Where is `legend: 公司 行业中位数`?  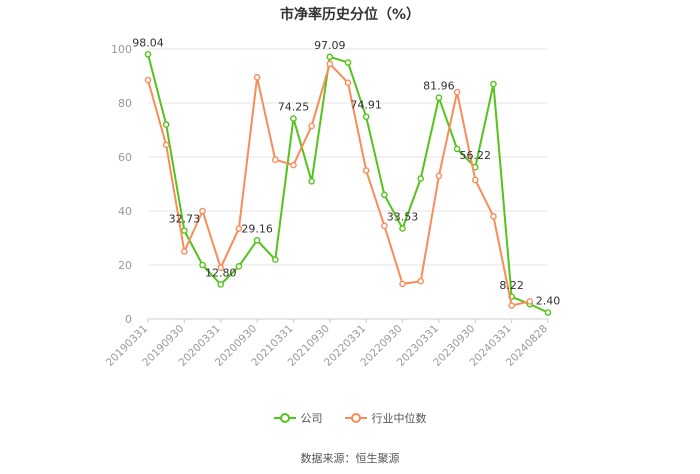 legend: 公司 行业中位数 is located at coordinates (350, 418).